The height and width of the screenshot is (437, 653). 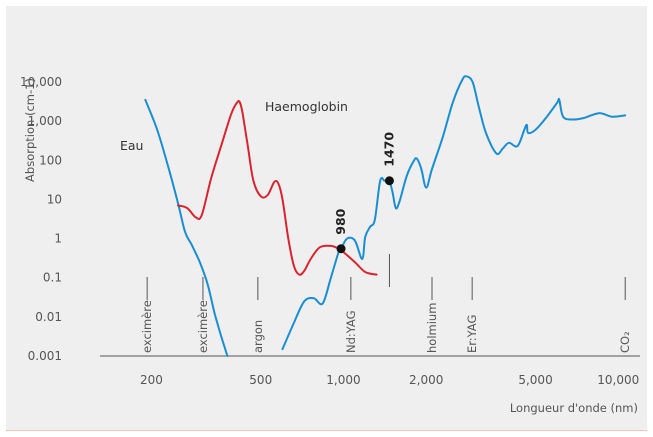 What do you see at coordinates (260, 380) in the screenshot?
I see `x-tick-label: 500` at bounding box center [260, 380].